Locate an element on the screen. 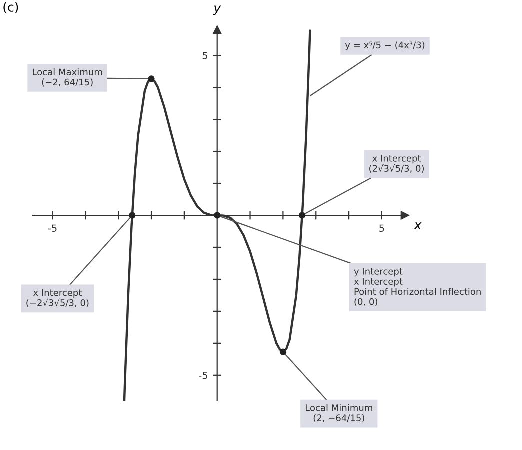  annotation: y Intercept x Intercept Point of Horizontal Inflection (0, 0) is located at coordinates (417, 287).